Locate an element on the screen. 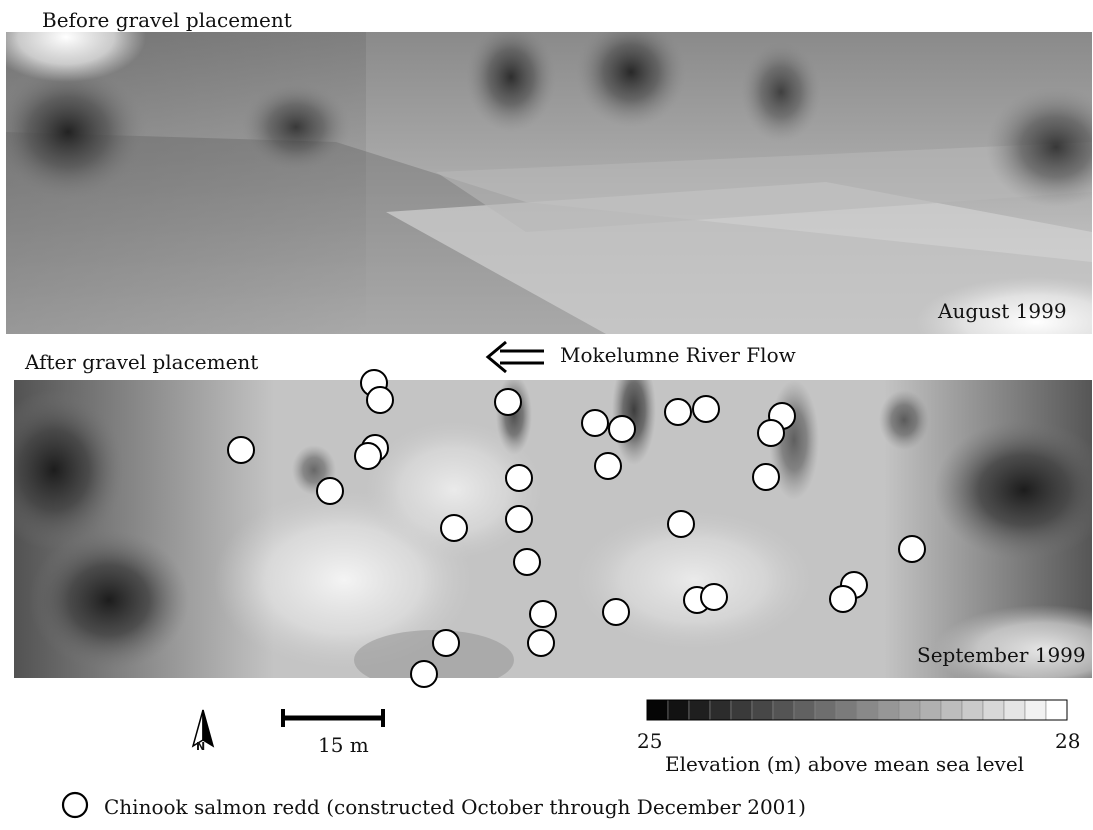 This screenshot has height=830, width=1093. scale-bar is located at coordinates (333, 718).